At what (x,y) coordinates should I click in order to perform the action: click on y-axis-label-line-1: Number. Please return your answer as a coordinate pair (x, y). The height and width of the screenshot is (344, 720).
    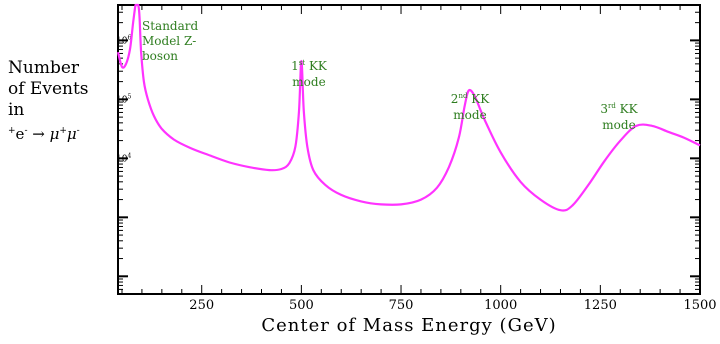
    Looking at the image, I should click on (44, 68).